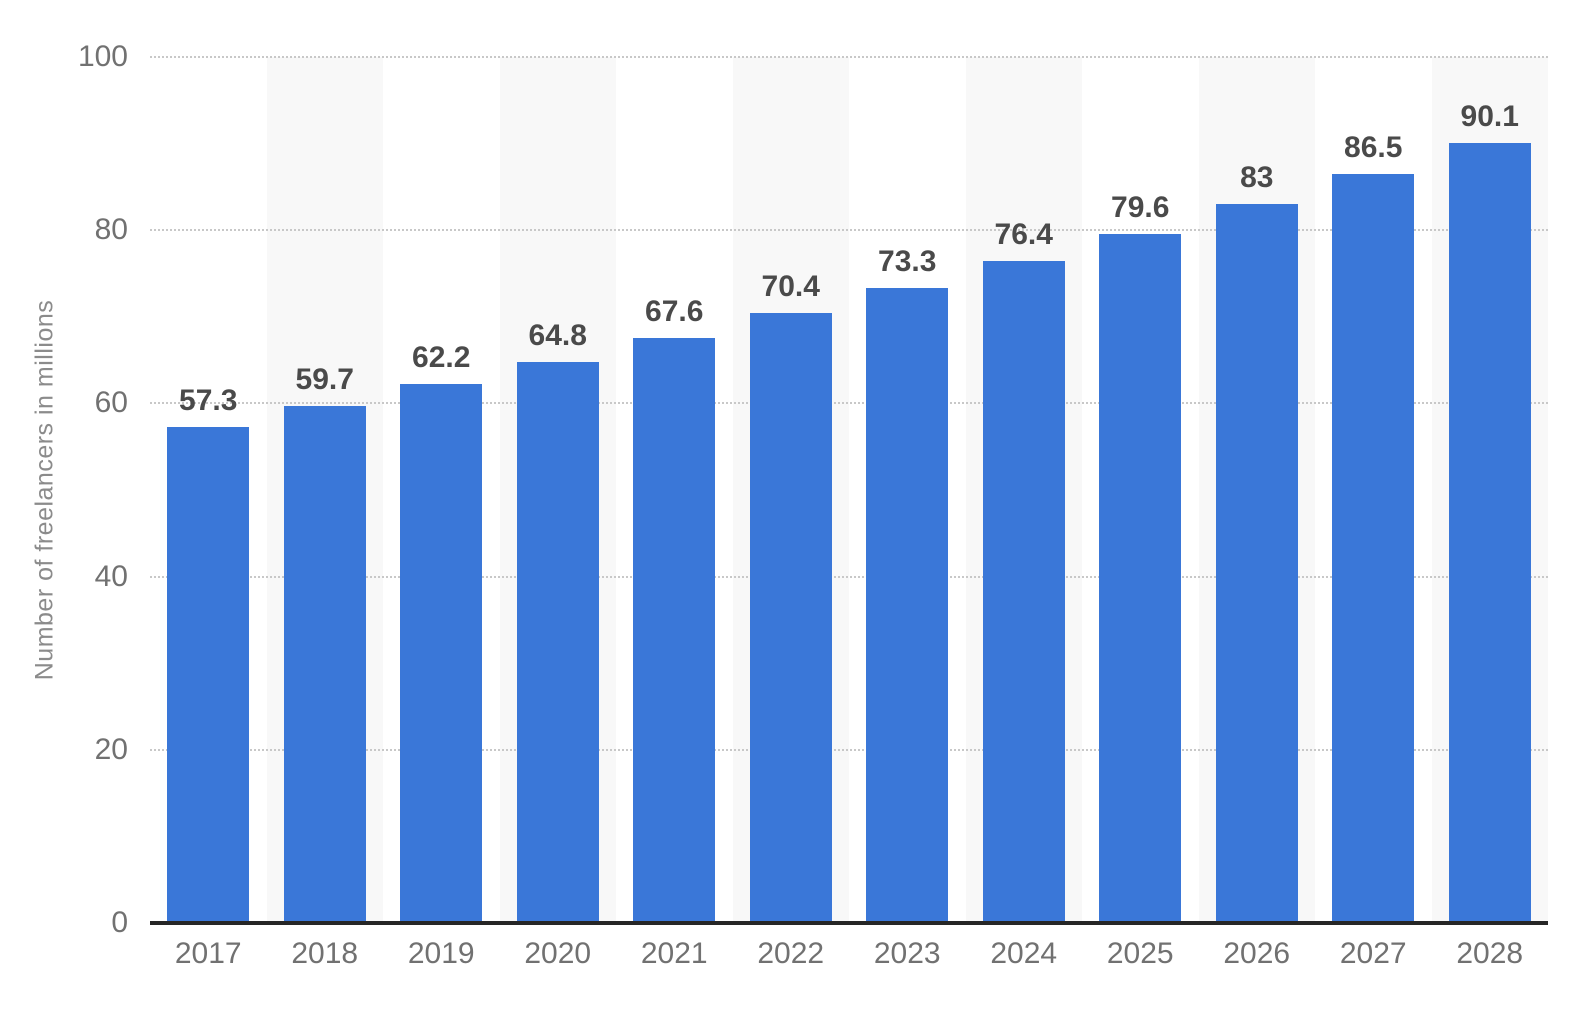  I want to click on bar-value-label-2020: 64.8, so click(557, 335).